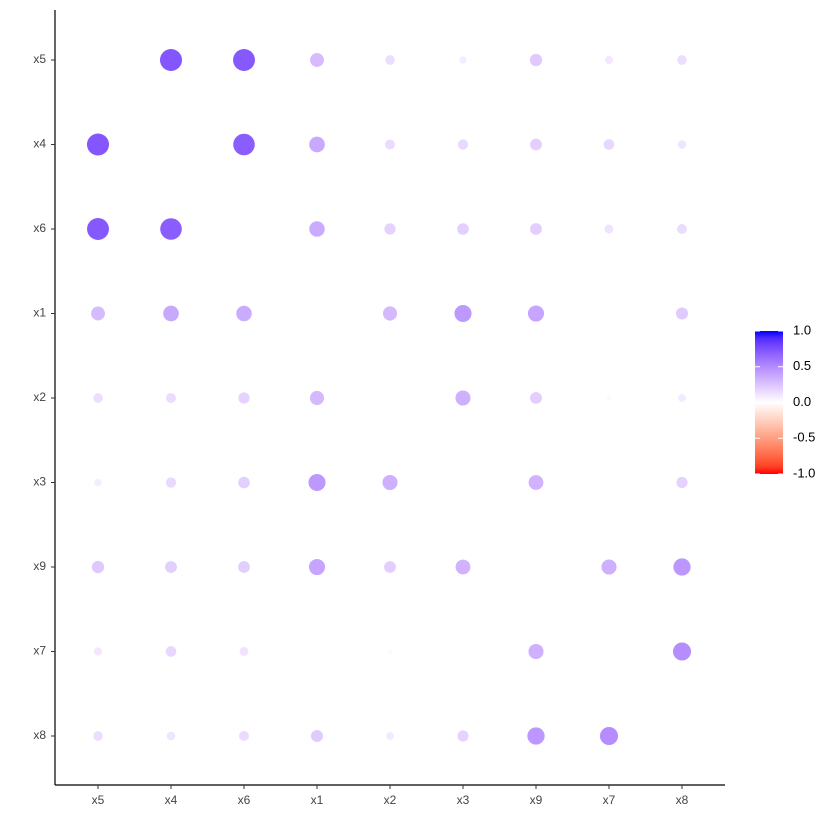 The image size is (840, 840). Describe the element at coordinates (390, 800) in the screenshot. I see `x-tick-label: x2` at that location.